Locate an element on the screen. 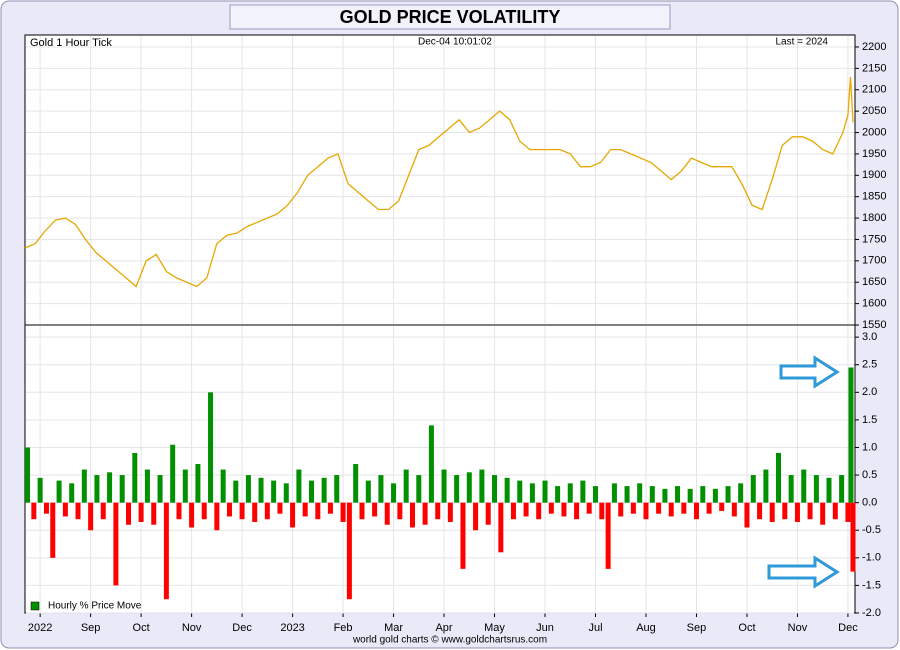 This screenshot has height=650, width=900. legend-swatch is located at coordinates (35, 606).